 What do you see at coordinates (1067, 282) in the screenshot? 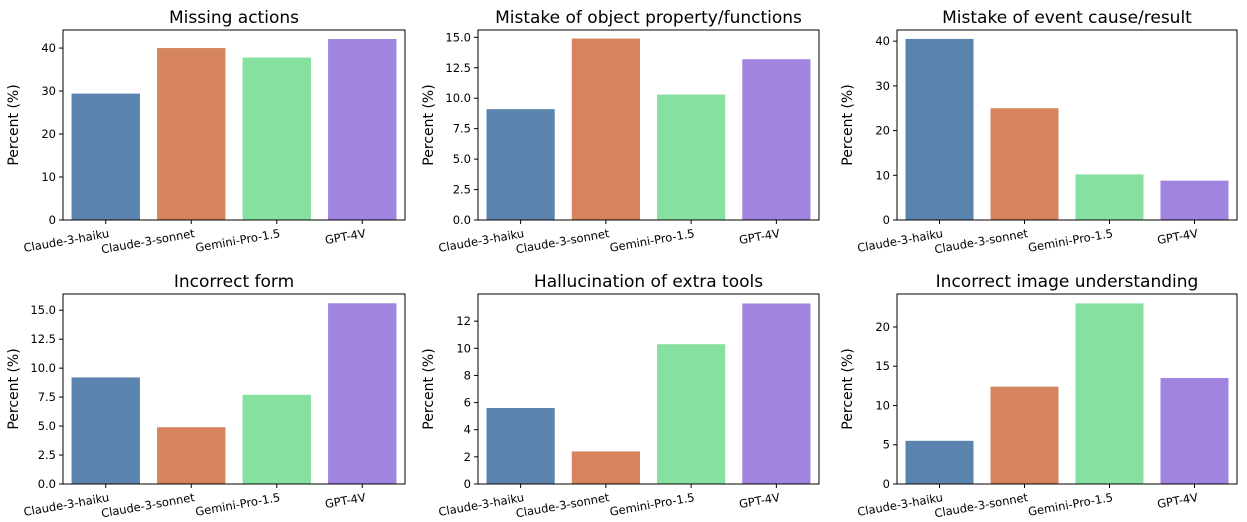
I see `chart-title: Incorrect image understanding` at bounding box center [1067, 282].